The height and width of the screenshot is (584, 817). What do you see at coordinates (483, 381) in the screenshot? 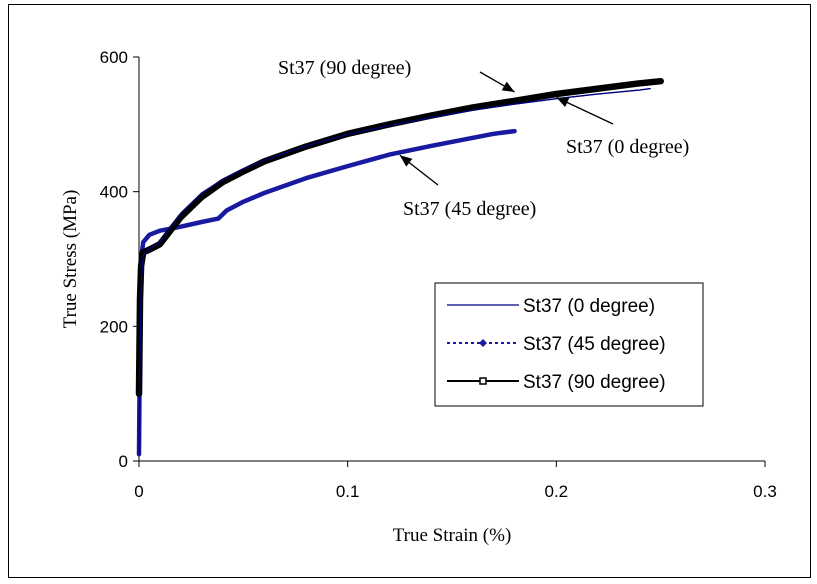
I see `legend-marker-square` at bounding box center [483, 381].